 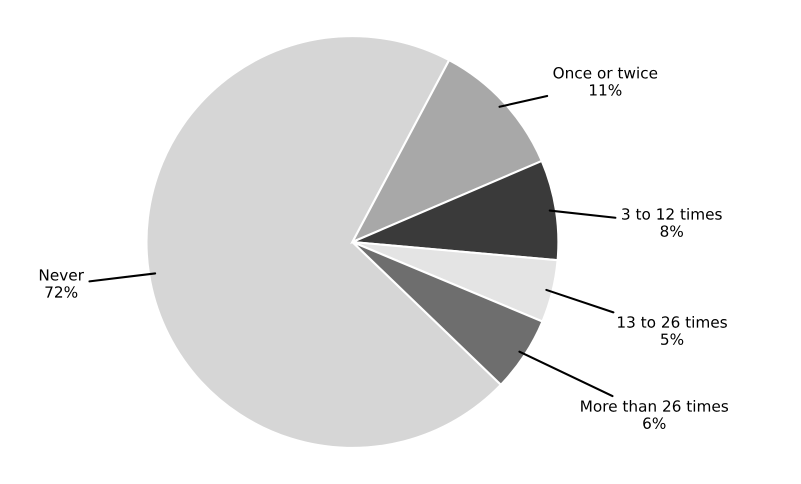 I want to click on slice-label: More than 26 times, so click(x=654, y=406).